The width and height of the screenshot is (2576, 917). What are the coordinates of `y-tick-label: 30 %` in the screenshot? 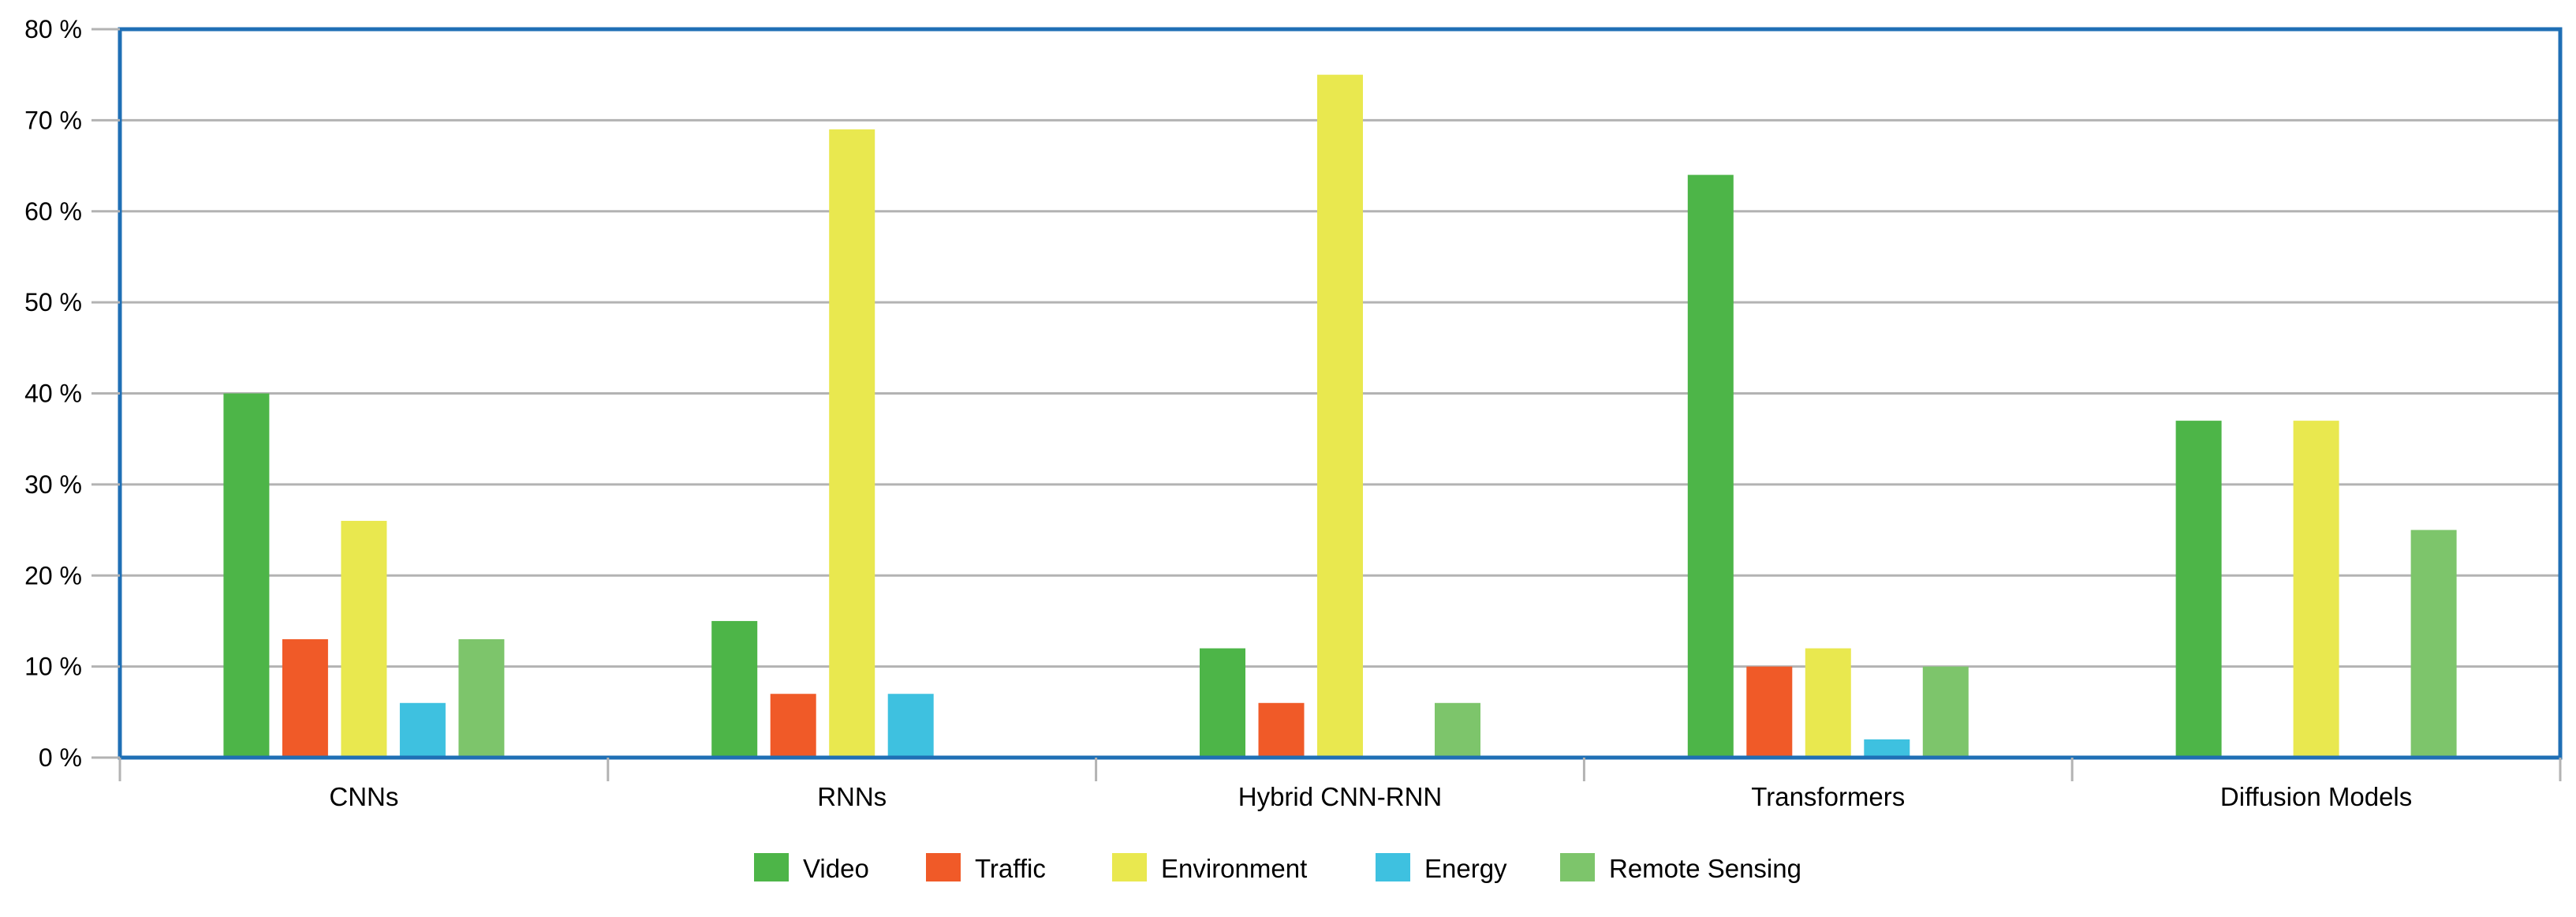 It's located at (53, 484).